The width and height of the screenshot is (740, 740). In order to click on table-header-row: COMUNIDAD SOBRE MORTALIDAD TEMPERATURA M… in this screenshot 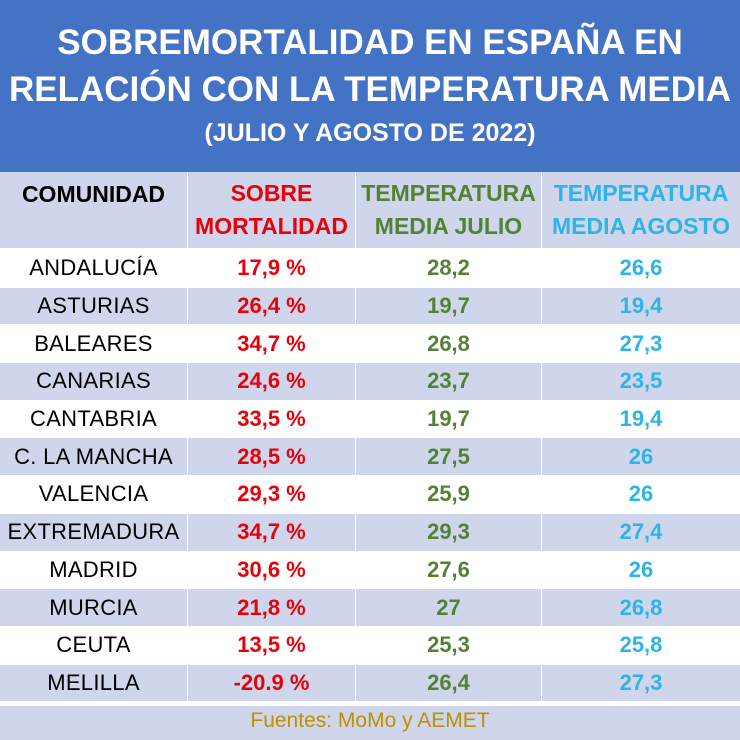, I will do `click(370, 211)`.